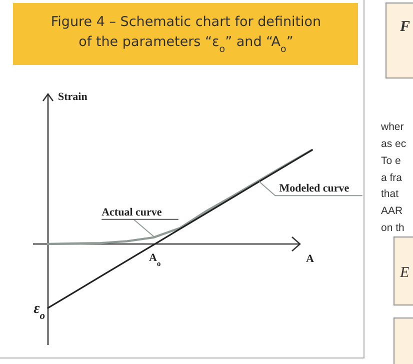 The image size is (413, 364). What do you see at coordinates (392, 127) in the screenshot?
I see `text: wher` at bounding box center [392, 127].